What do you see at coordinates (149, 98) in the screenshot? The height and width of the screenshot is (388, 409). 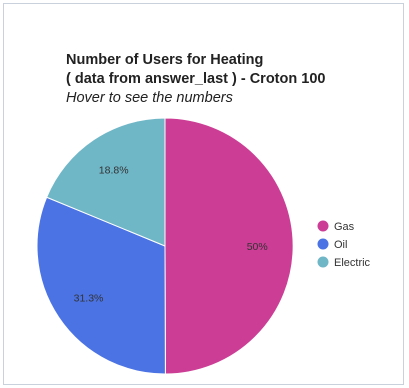 I see `chart-subtitle: Hover to see the numbers` at bounding box center [149, 98].